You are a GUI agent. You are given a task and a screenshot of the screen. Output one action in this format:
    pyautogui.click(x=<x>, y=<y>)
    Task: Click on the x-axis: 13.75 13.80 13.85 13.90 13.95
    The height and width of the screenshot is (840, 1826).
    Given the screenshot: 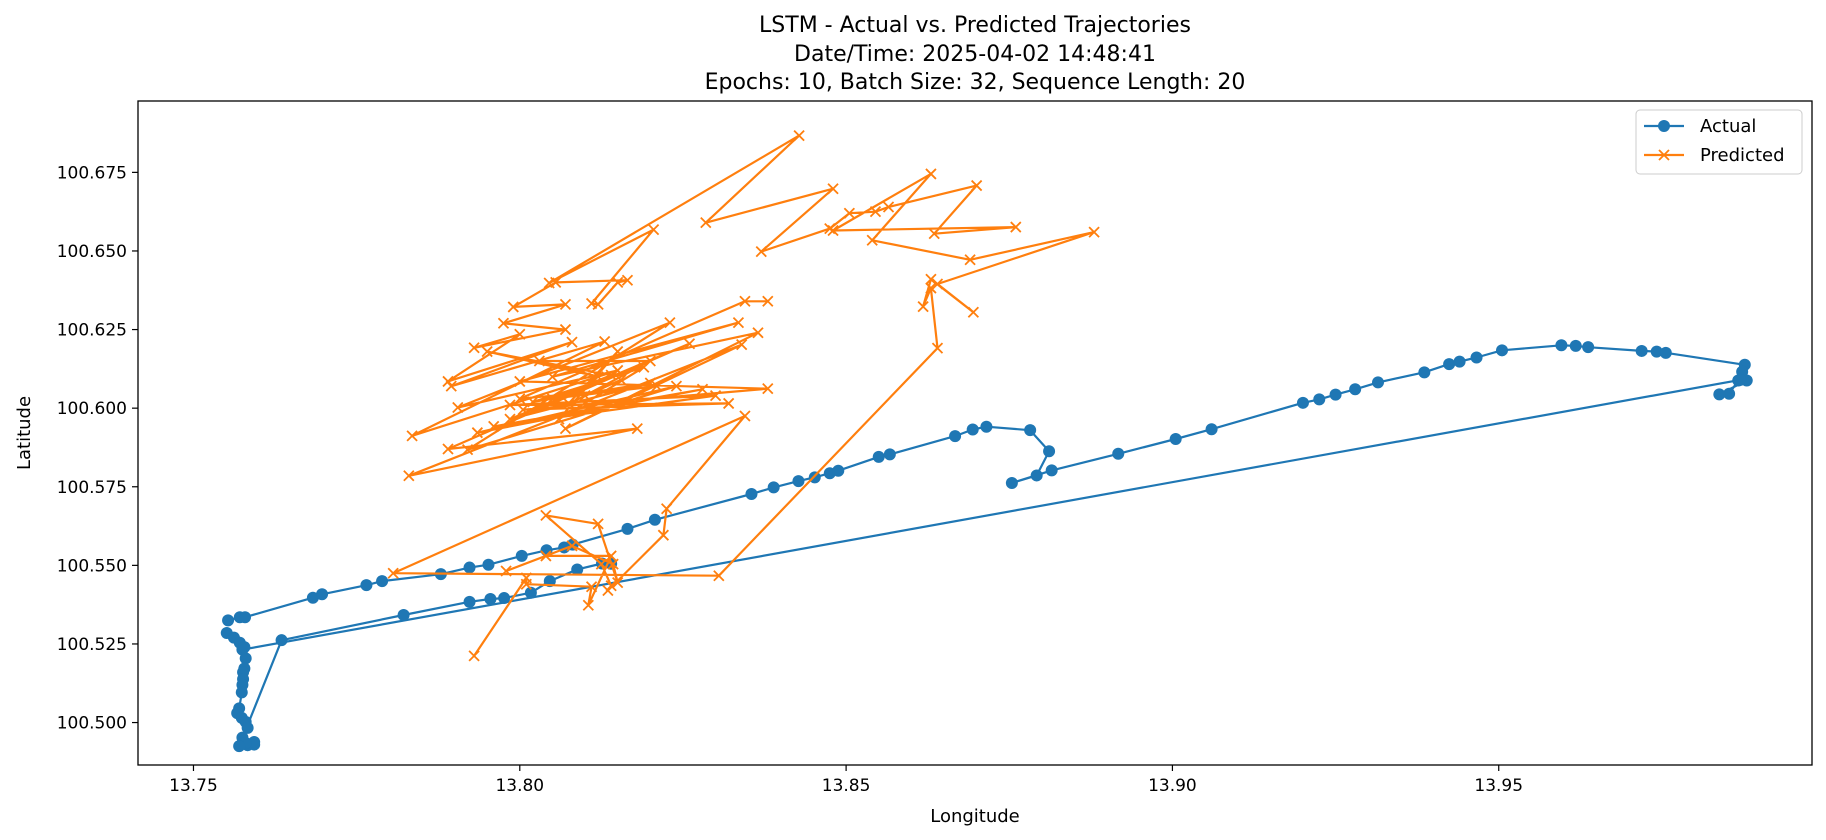 What is the action you would take?
    pyautogui.click(x=846, y=780)
    